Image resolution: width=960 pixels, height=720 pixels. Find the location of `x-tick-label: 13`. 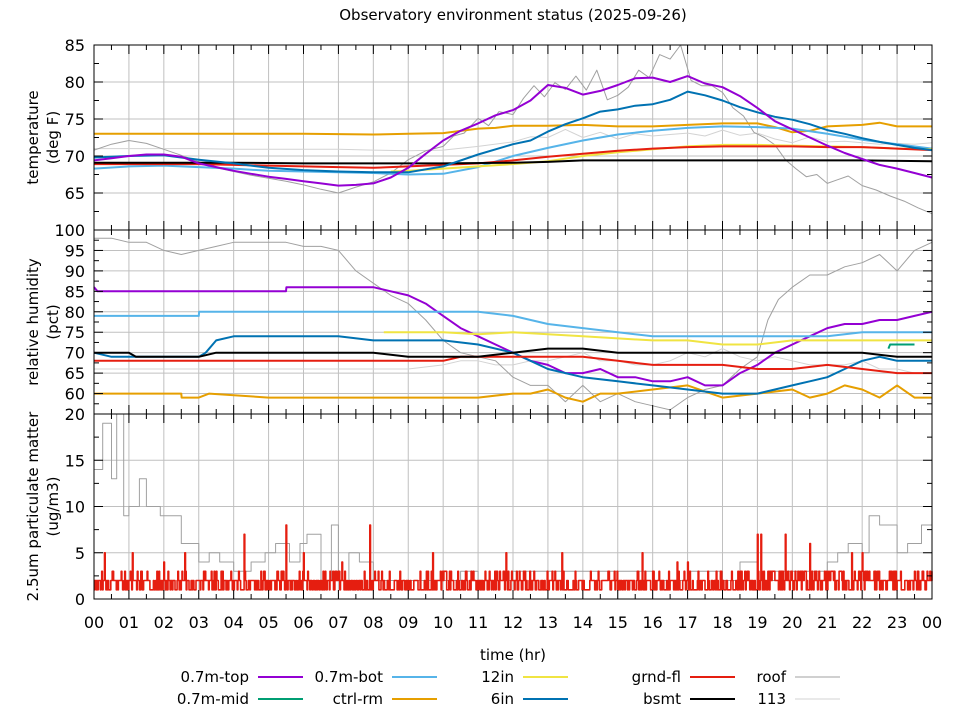

x-tick-label: 13 is located at coordinates (548, 622).